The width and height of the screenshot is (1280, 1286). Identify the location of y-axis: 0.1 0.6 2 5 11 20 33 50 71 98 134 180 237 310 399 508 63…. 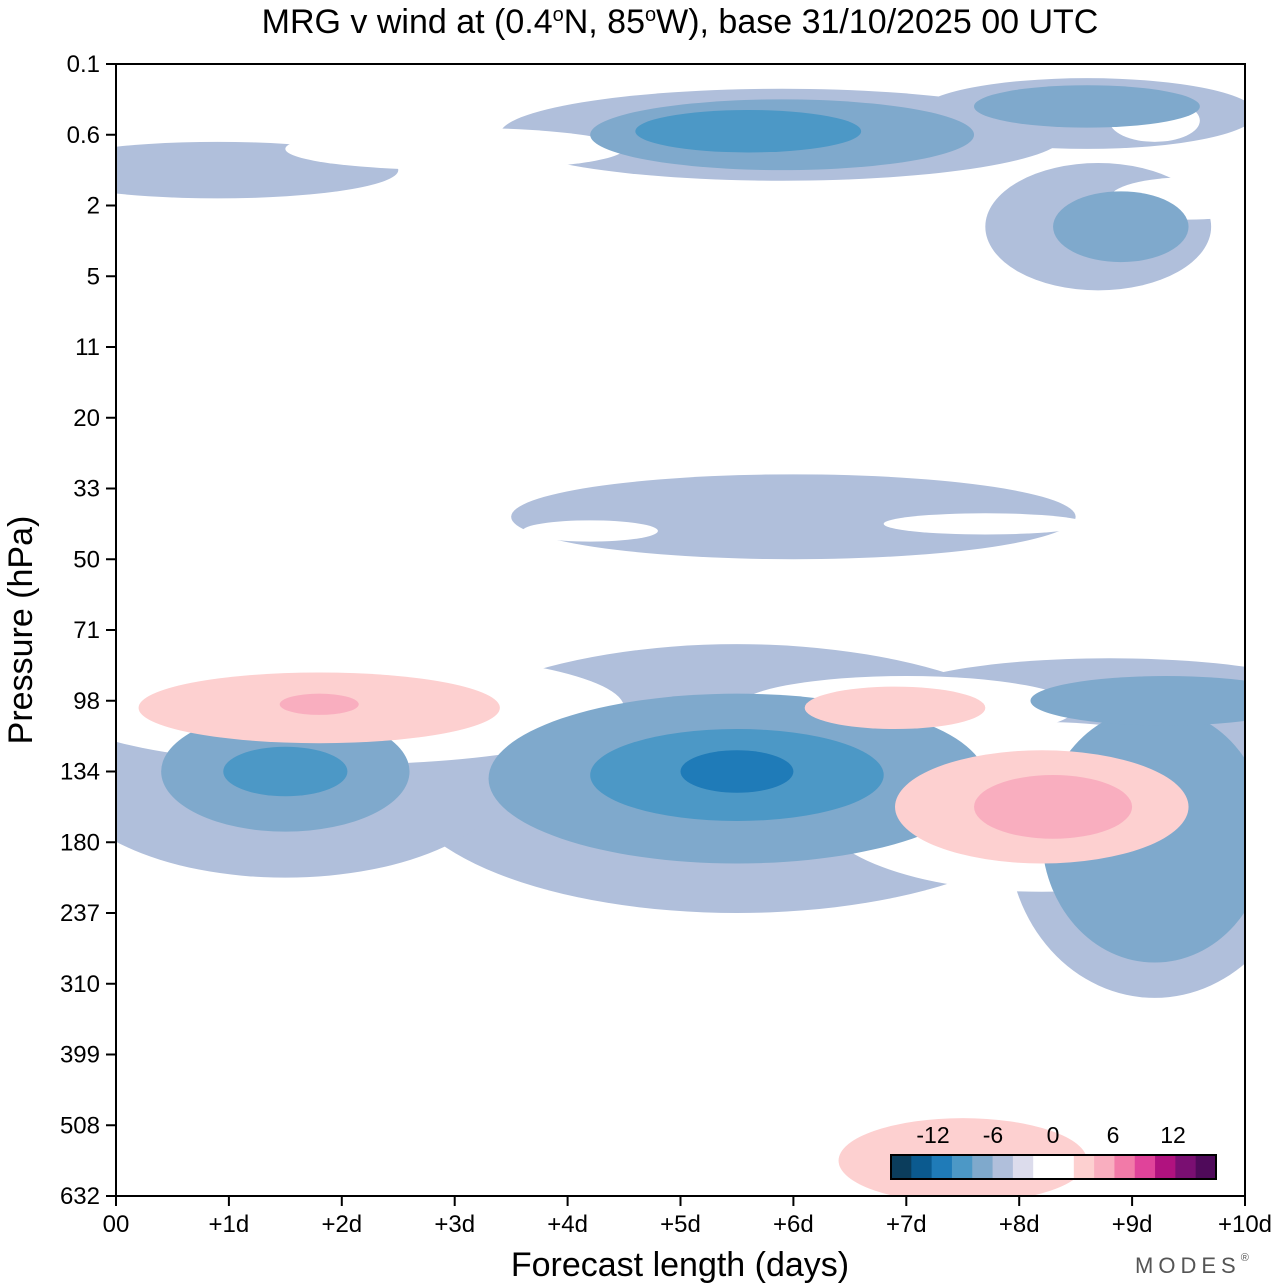
(88, 630).